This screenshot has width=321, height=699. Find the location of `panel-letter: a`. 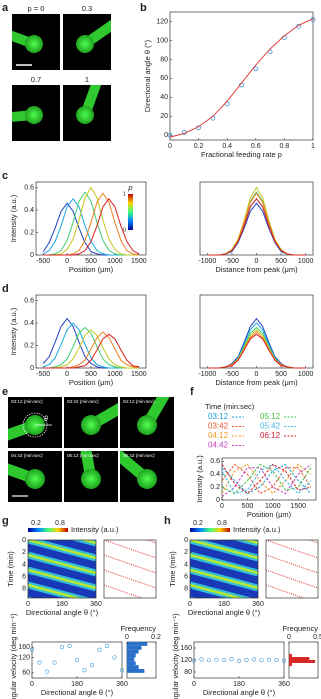

panel-letter: a is located at coordinates (5, 8).